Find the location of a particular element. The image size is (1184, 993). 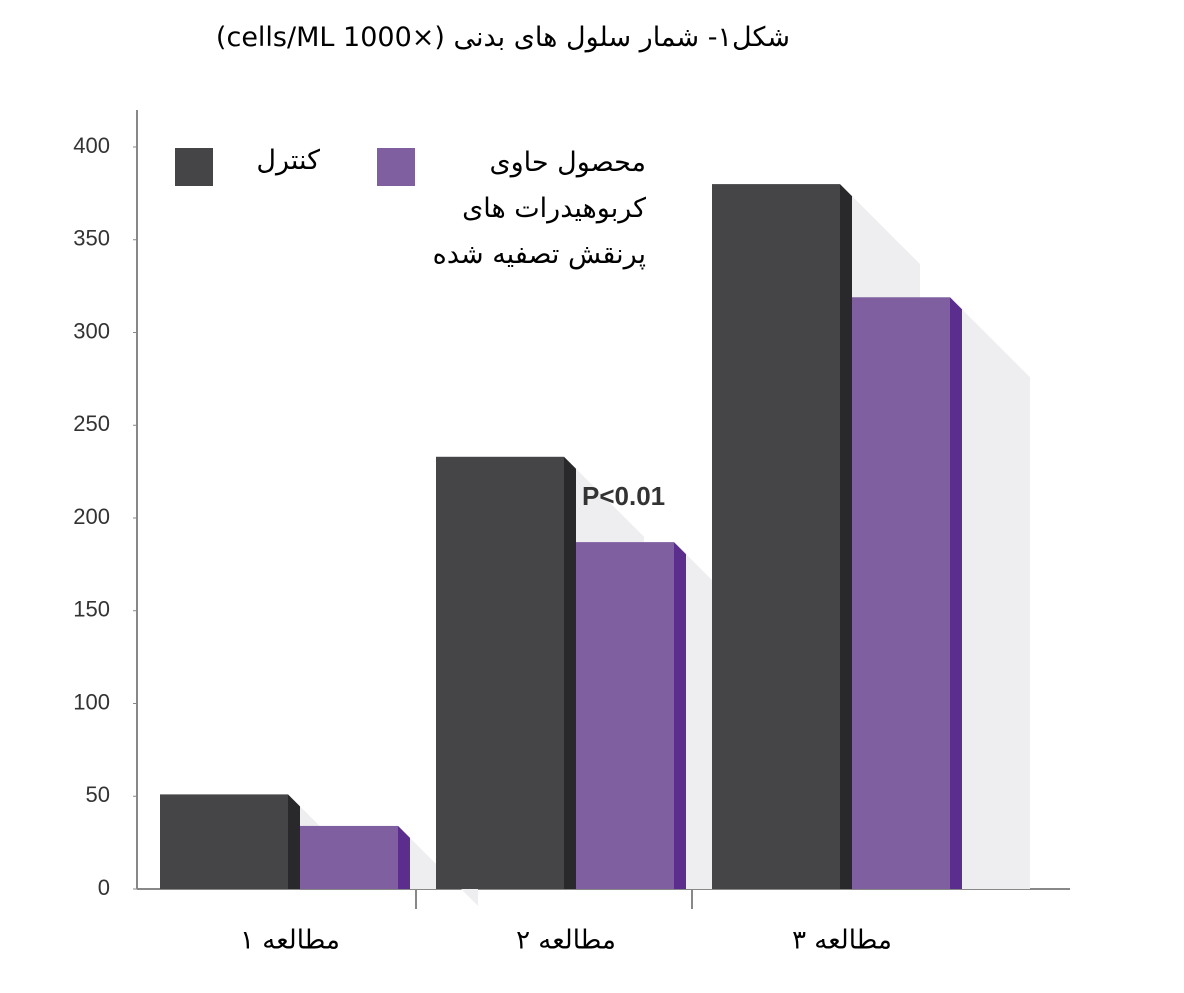

y-tick-label: 100 is located at coordinates (91, 701).